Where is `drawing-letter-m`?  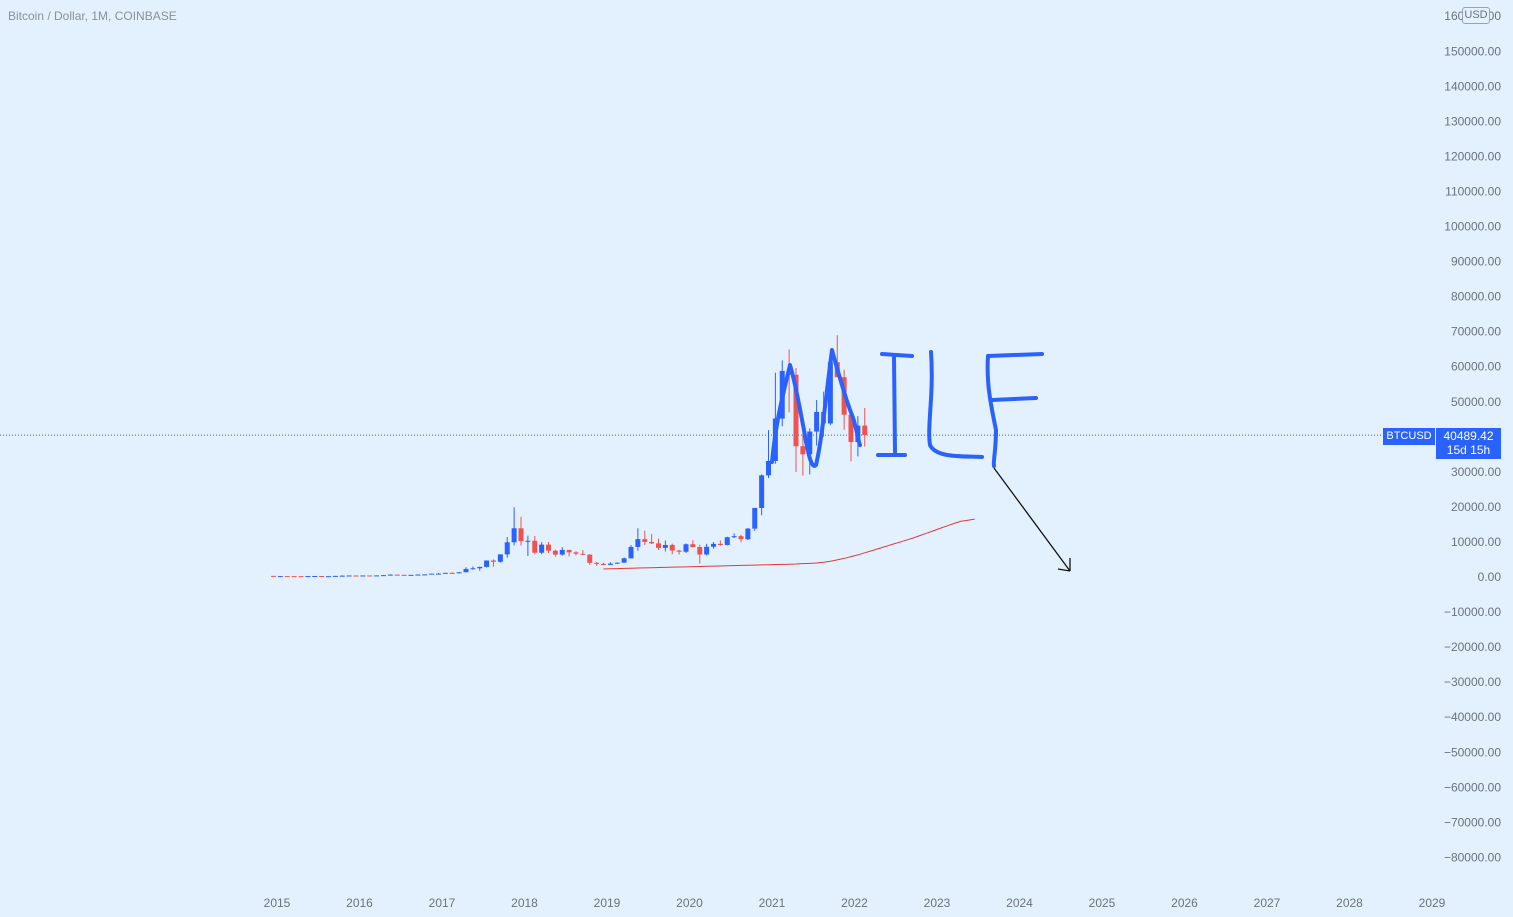 drawing-letter-m is located at coordinates (816, 408).